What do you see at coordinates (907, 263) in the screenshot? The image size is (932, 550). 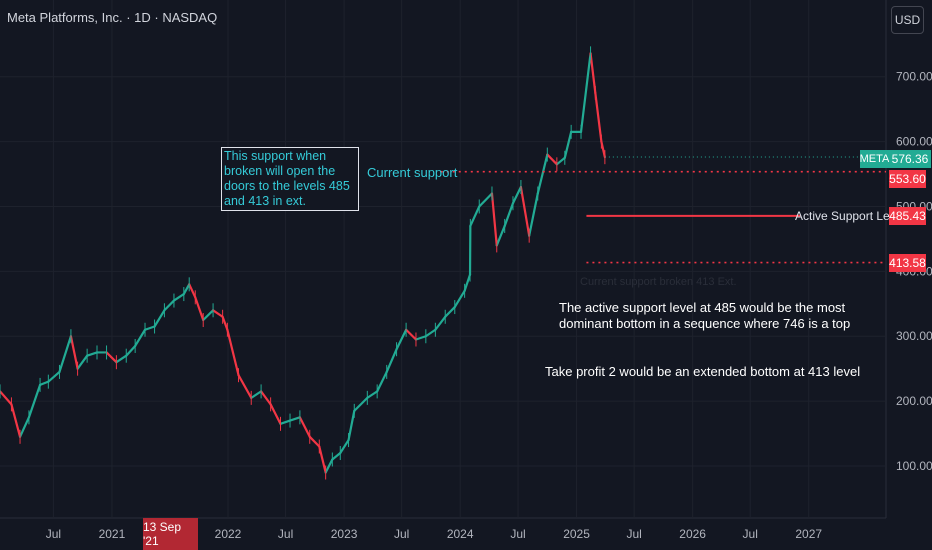 I see `extended-support-price-tag: 413.58` at bounding box center [907, 263].